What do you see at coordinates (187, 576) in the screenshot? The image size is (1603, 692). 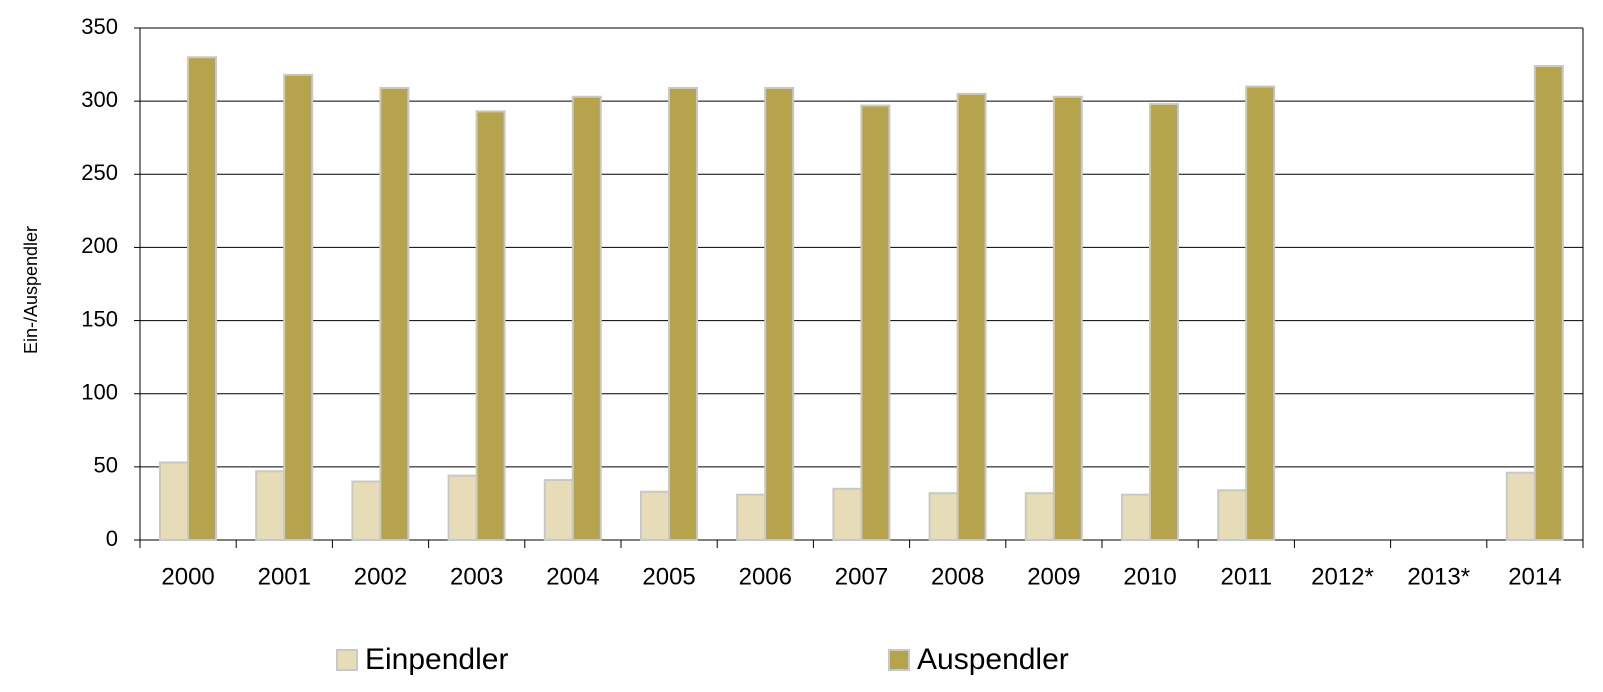 I see `x-tick-label: 2000` at bounding box center [187, 576].